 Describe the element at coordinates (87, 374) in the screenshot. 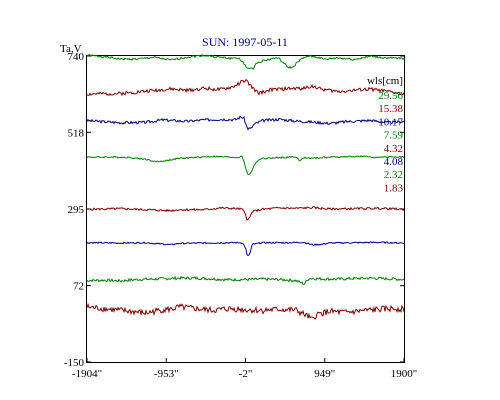

I see `x-tick-label: -1904"` at that location.